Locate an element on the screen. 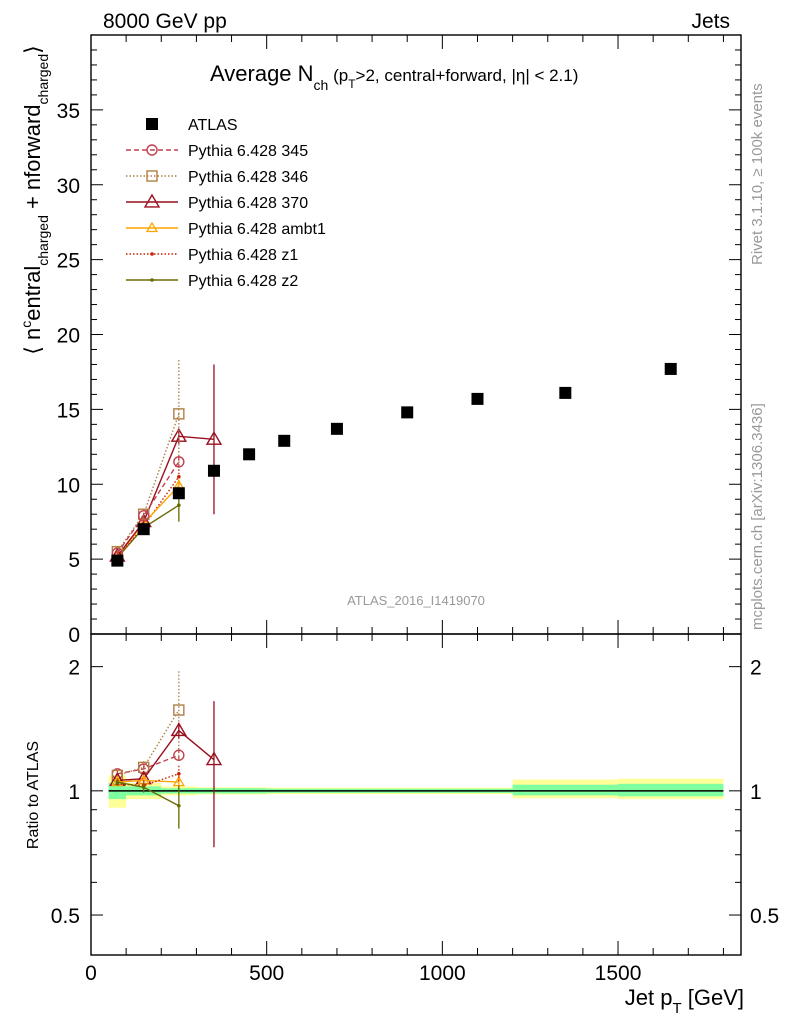  legend-label-p345: Pythia 6.428 345 is located at coordinates (248, 151).